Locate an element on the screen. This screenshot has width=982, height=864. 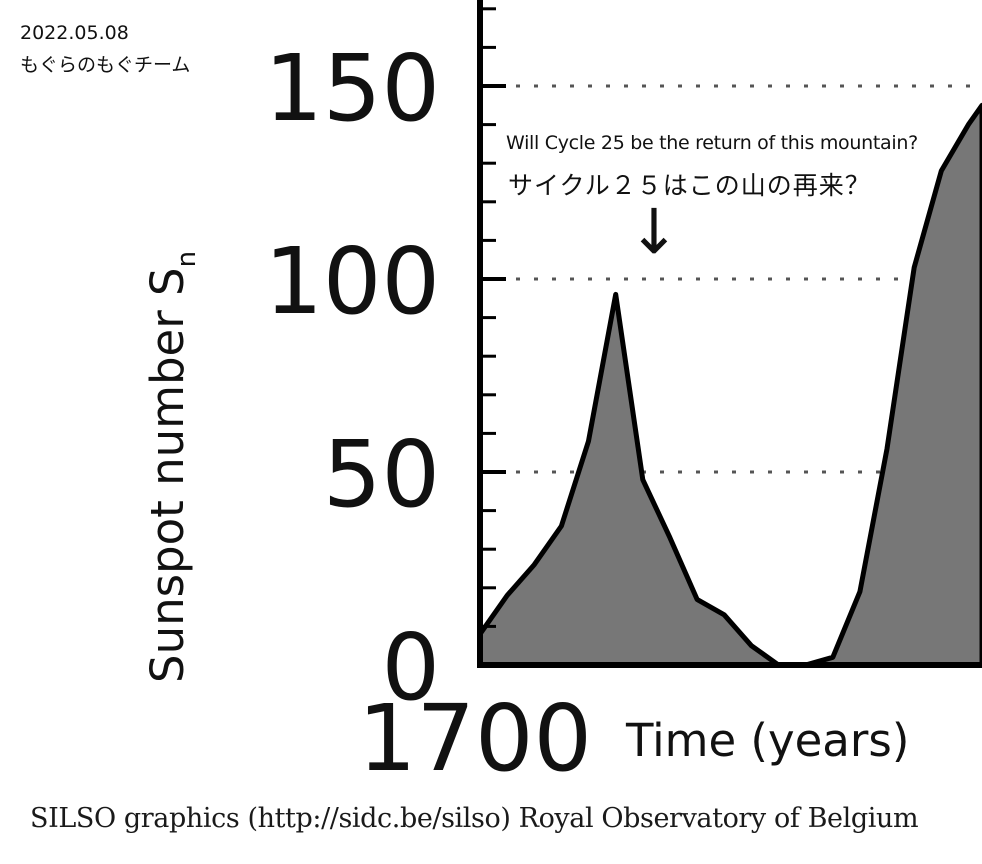
y-tick-label-50: 50 is located at coordinates (381, 474).